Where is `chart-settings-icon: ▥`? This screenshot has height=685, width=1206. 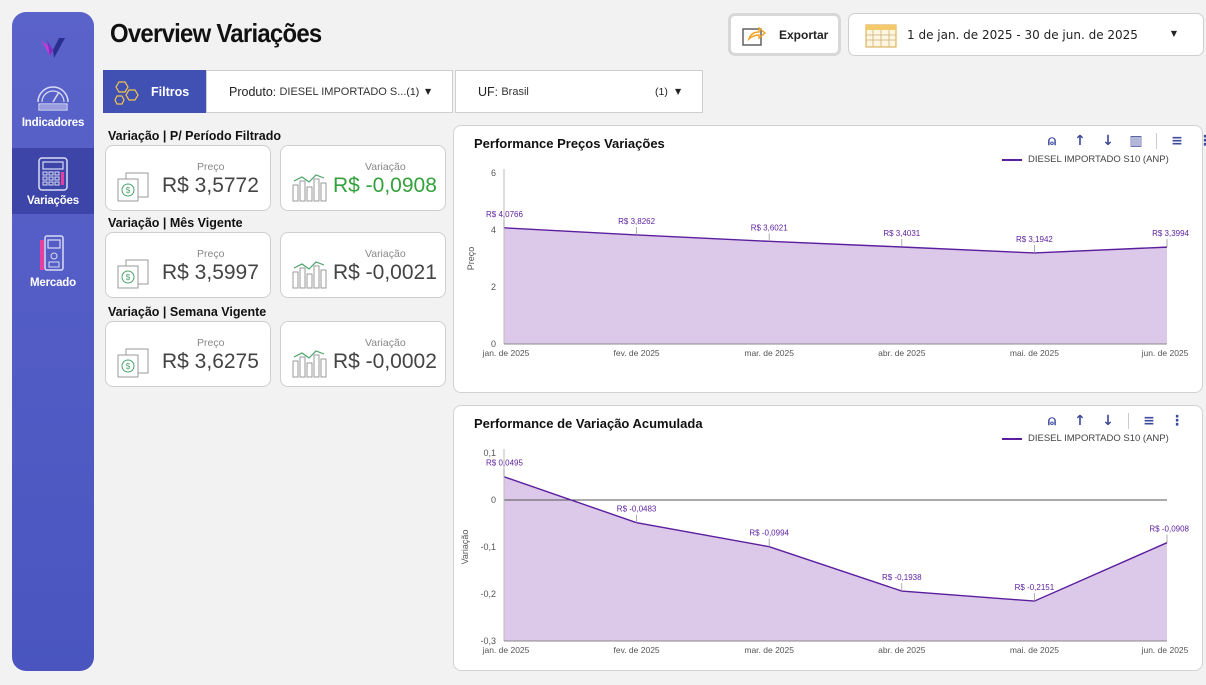
chart-settings-icon: ▥ is located at coordinates (1136, 141).